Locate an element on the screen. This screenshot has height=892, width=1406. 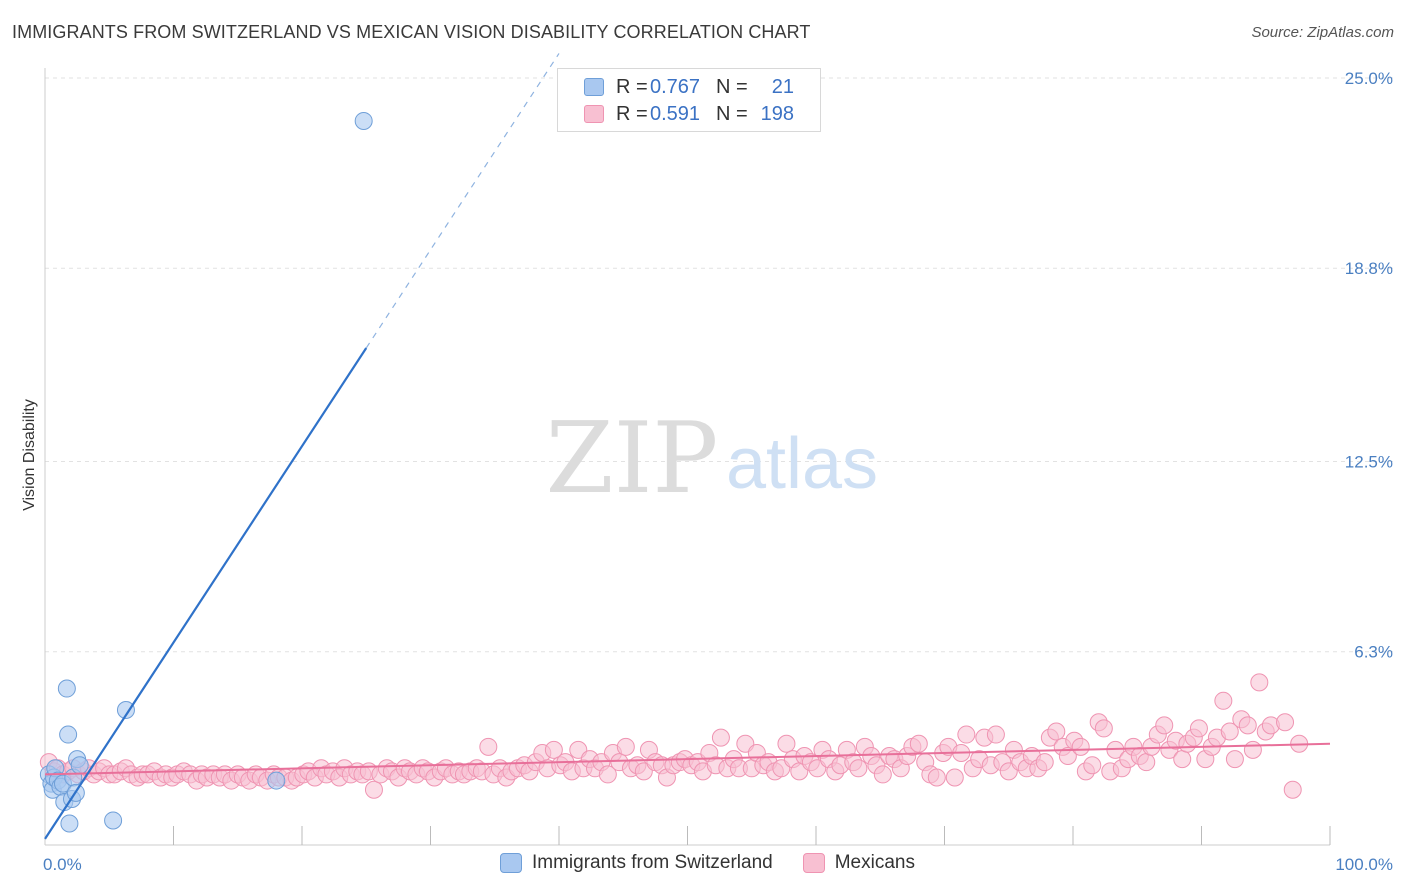
legend-label-mexicans: Mexicans is located at coordinates (874, 862).